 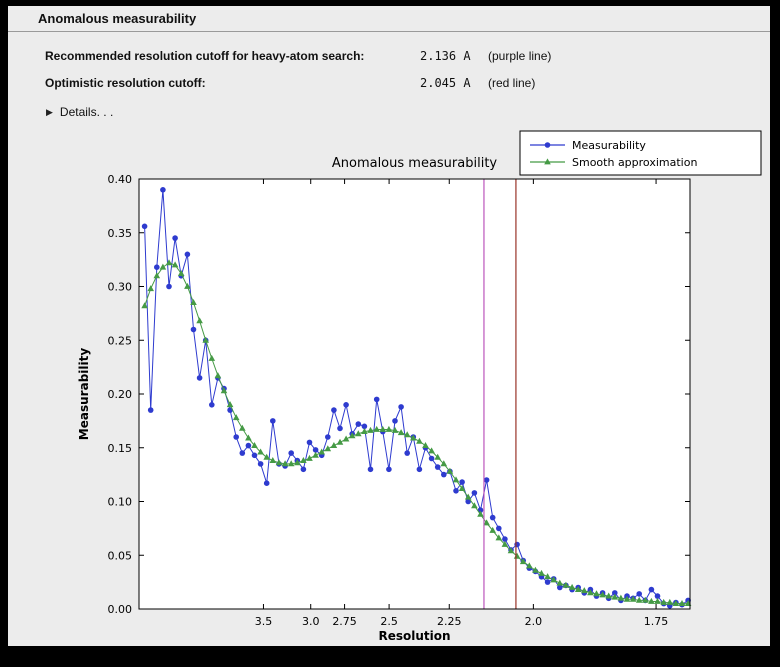 What do you see at coordinates (120, 340) in the screenshot?
I see `y-tick-label: 0.25` at bounding box center [120, 340].